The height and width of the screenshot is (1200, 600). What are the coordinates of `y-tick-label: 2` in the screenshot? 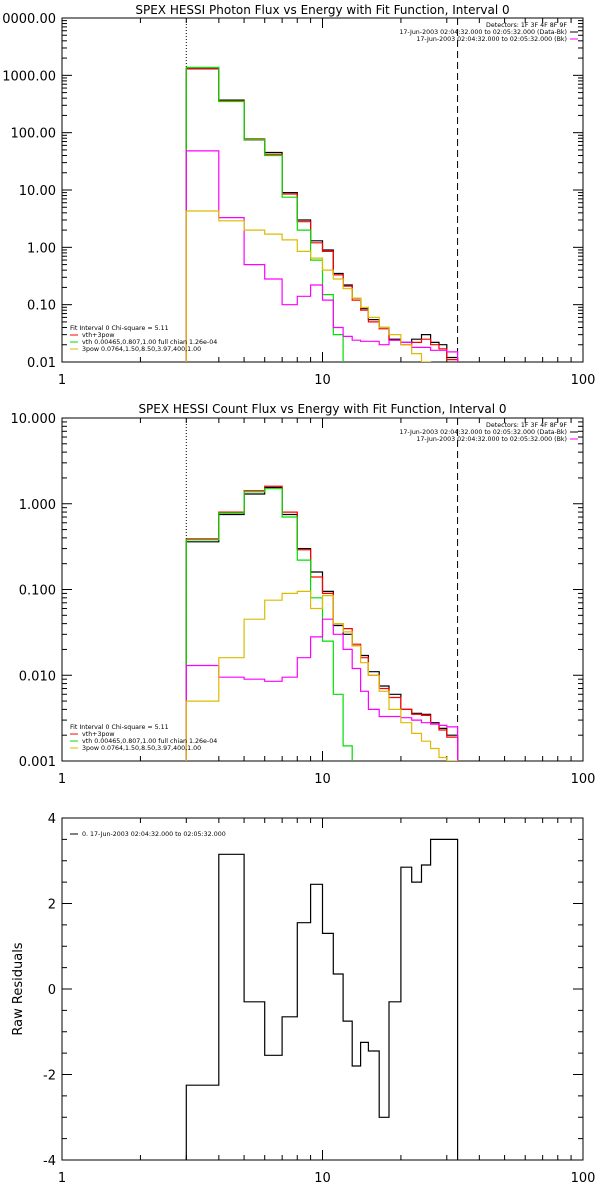 It's located at (52, 905).